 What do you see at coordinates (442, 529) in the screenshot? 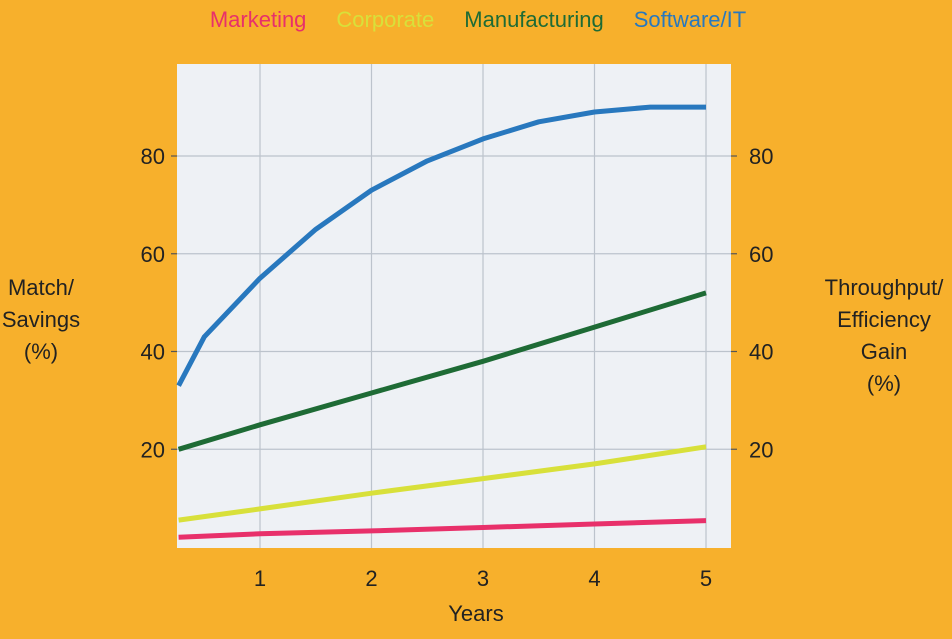
I see `series-line-marketing` at bounding box center [442, 529].